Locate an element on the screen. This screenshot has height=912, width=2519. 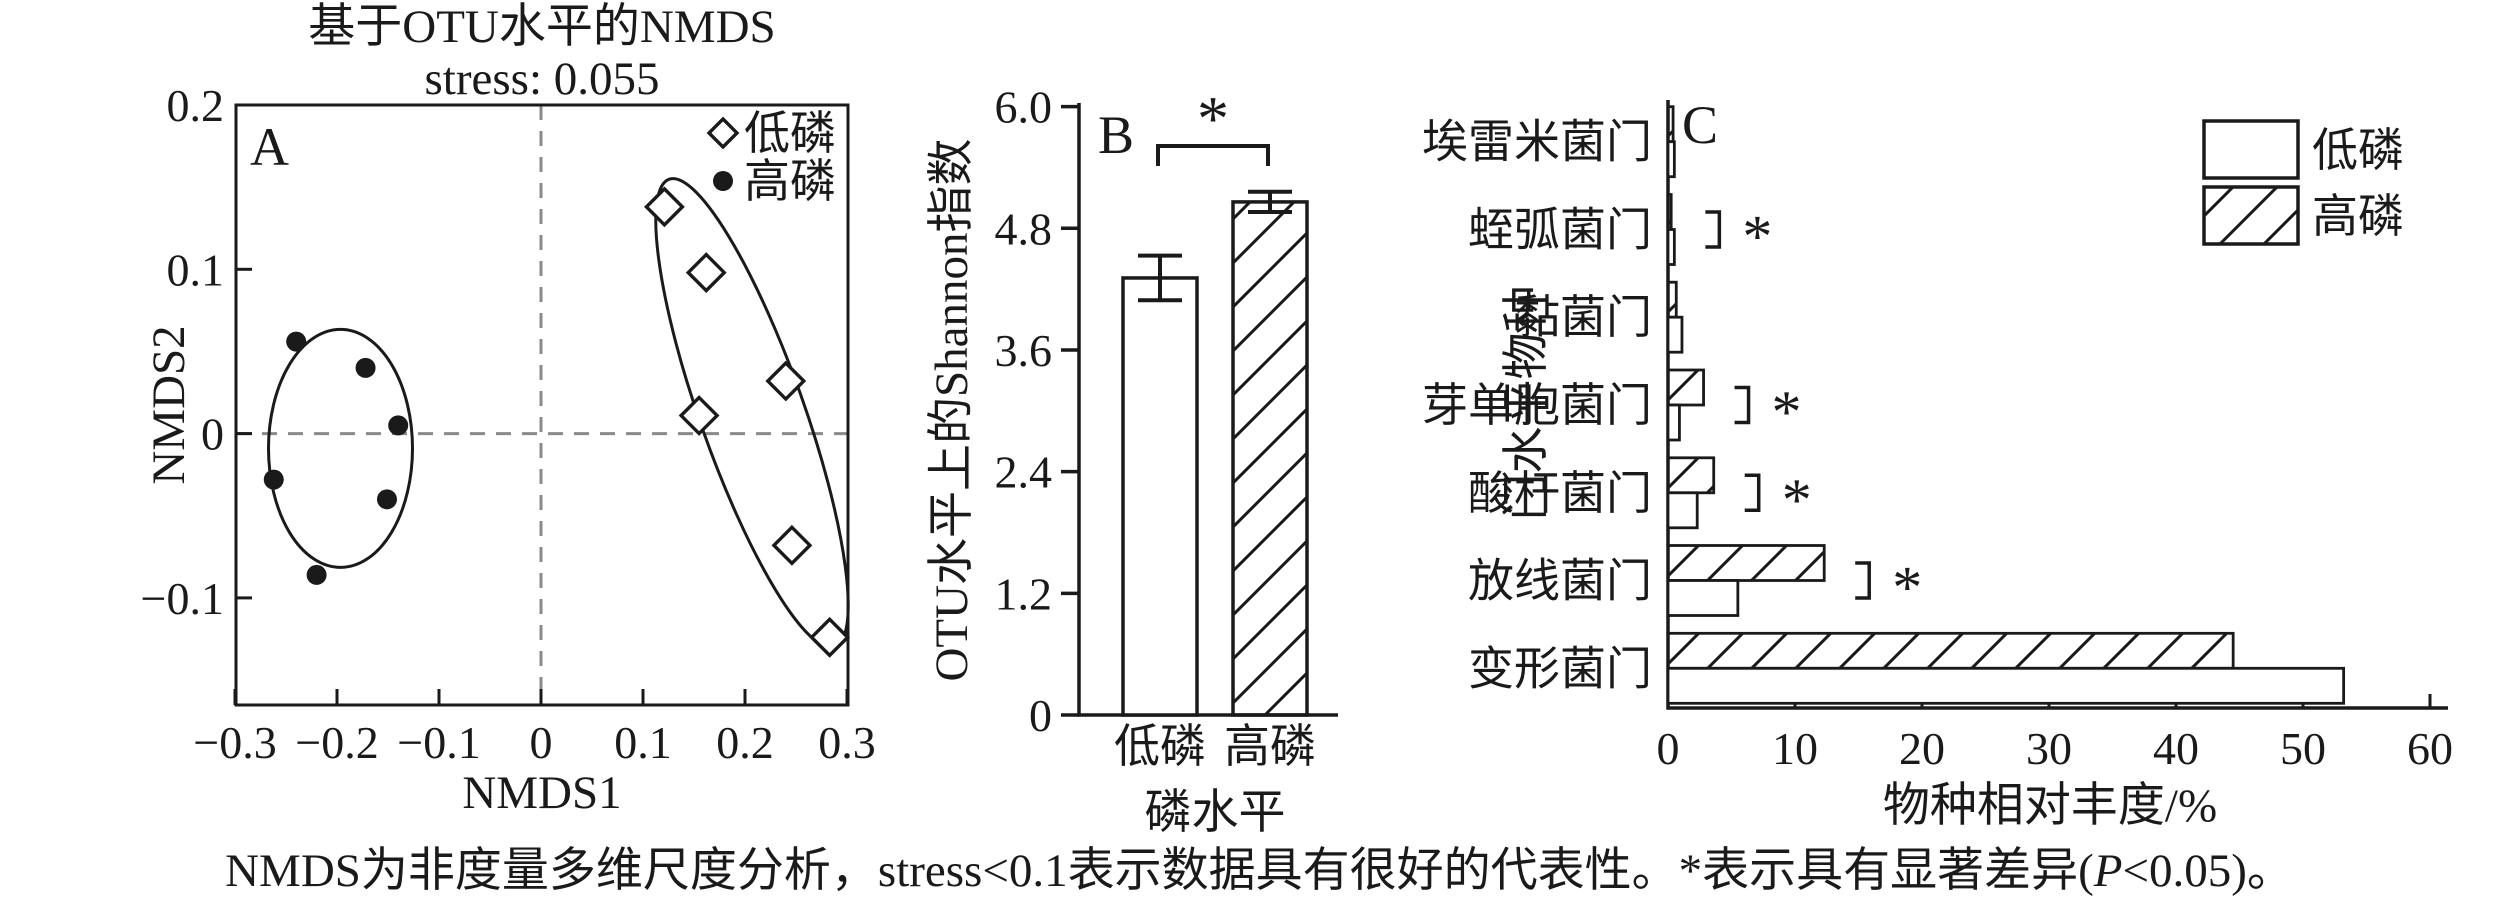
shannon-bar-low-p is located at coordinates (1160, 496).